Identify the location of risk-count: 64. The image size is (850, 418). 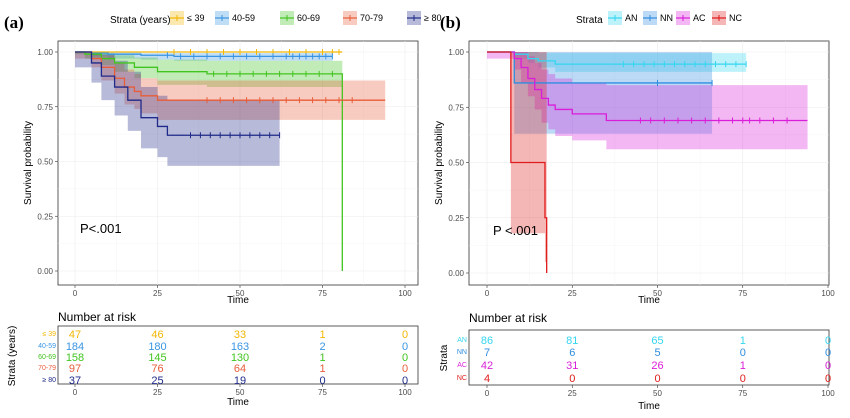
(240, 369).